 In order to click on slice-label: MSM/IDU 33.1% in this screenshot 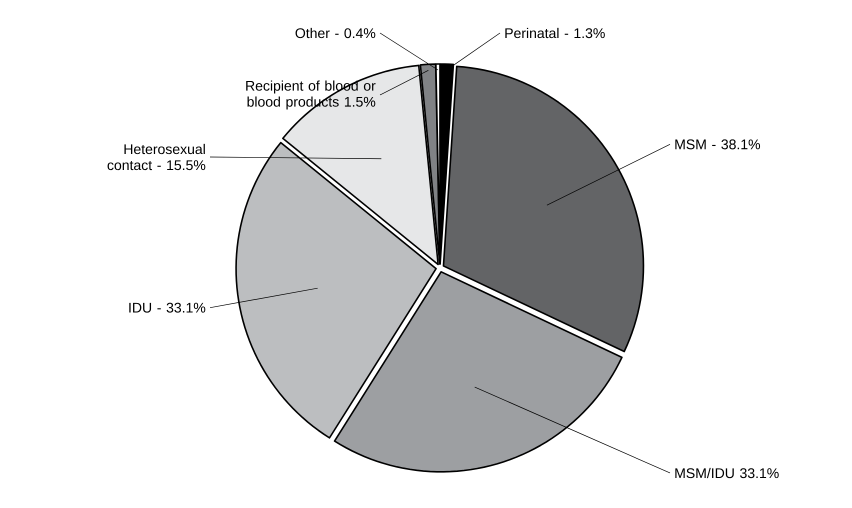, I will do `click(727, 473)`.